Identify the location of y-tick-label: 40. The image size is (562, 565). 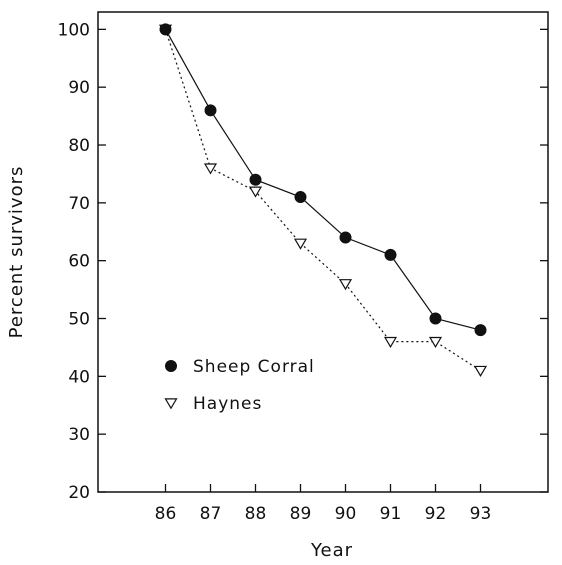
(79, 377).